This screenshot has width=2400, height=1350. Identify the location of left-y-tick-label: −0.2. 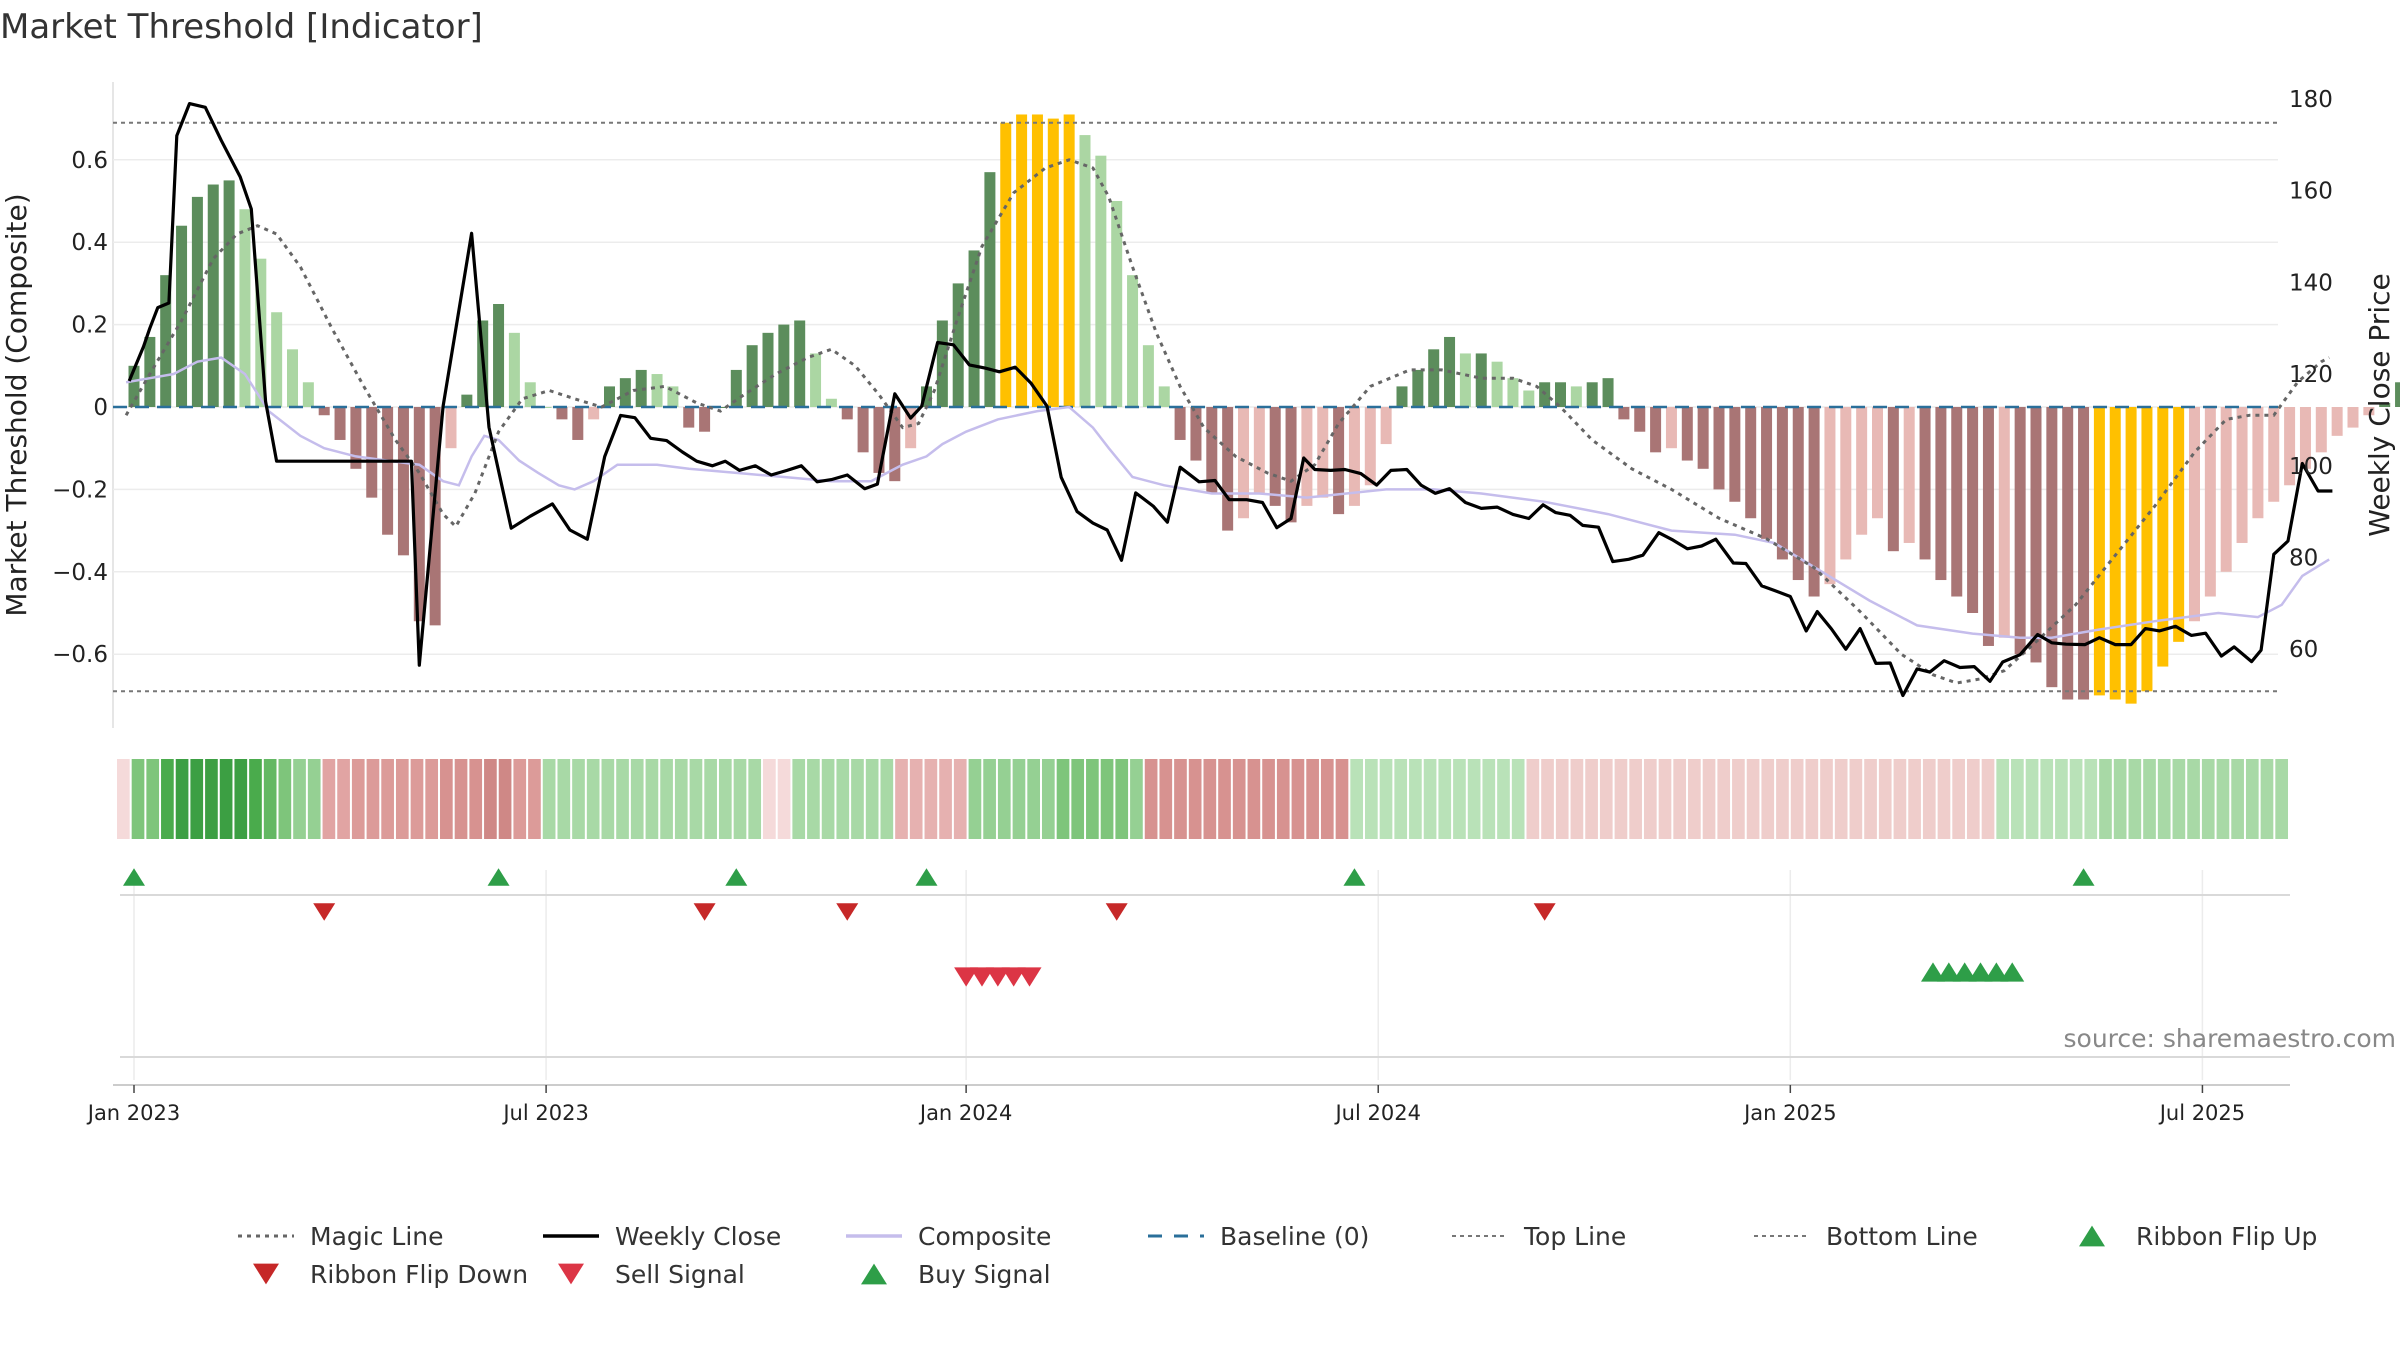
(80, 490).